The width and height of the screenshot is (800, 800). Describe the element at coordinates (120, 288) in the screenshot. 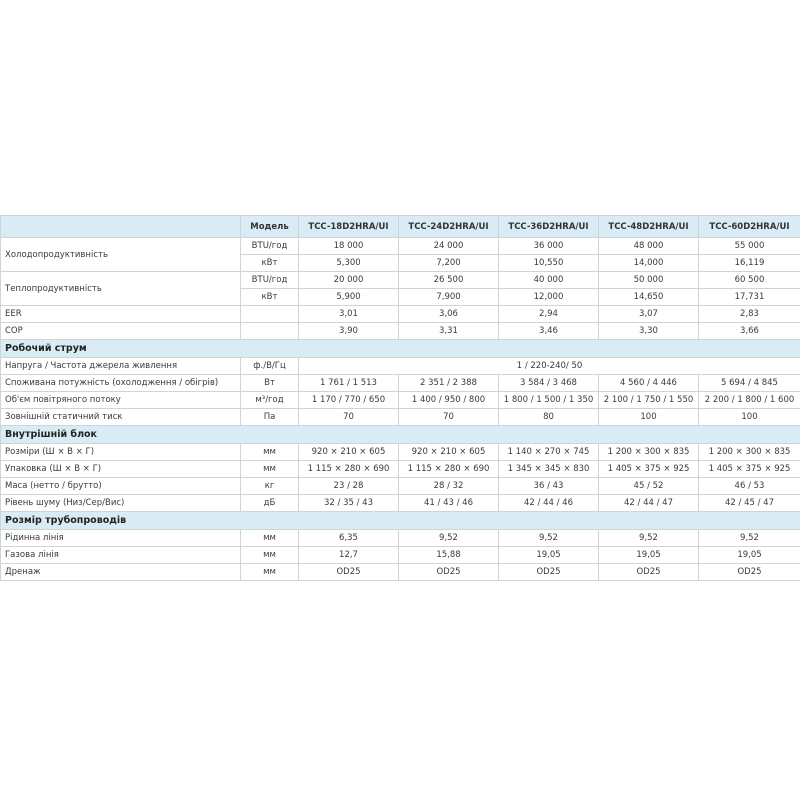

I see `row-label: Теплопродуктивність` at that location.